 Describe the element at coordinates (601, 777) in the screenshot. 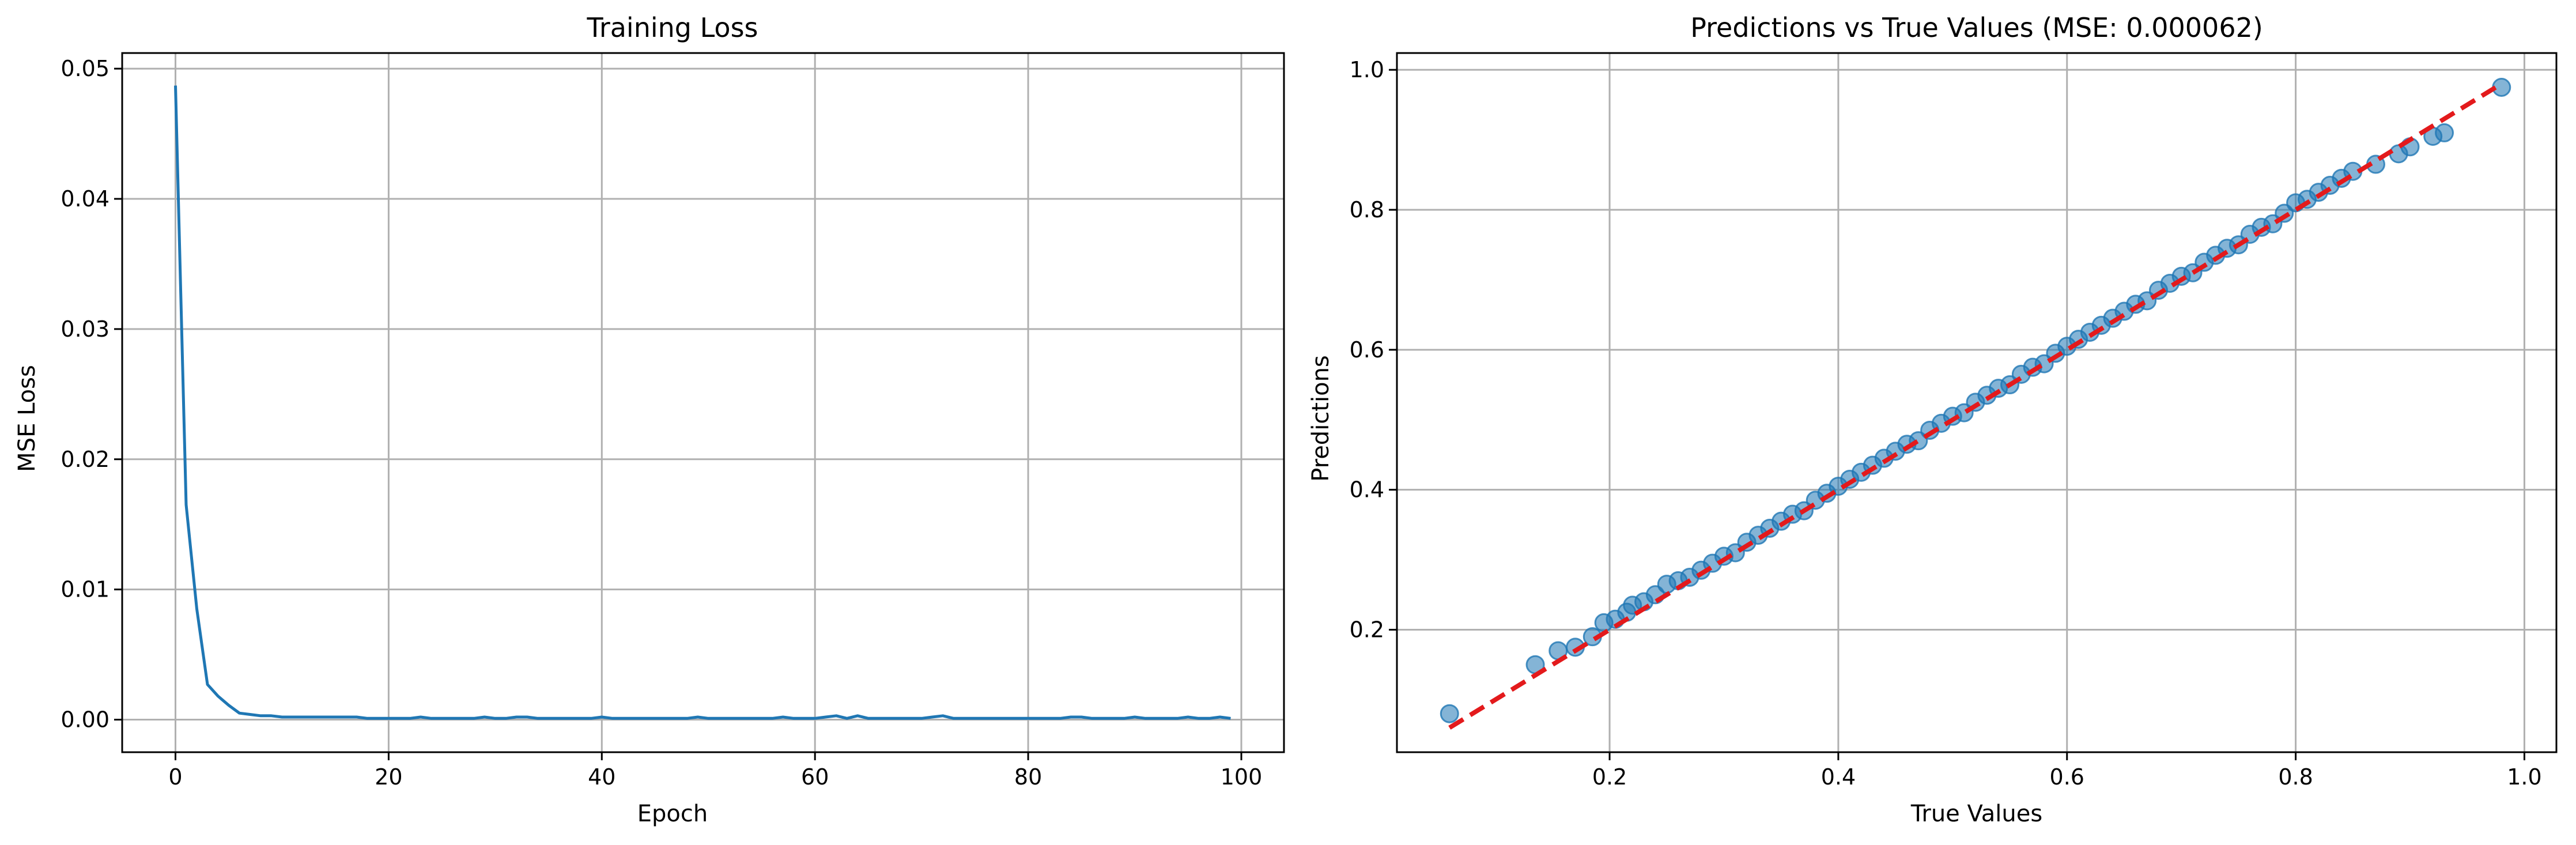

I see `x-tick-label: 40` at that location.